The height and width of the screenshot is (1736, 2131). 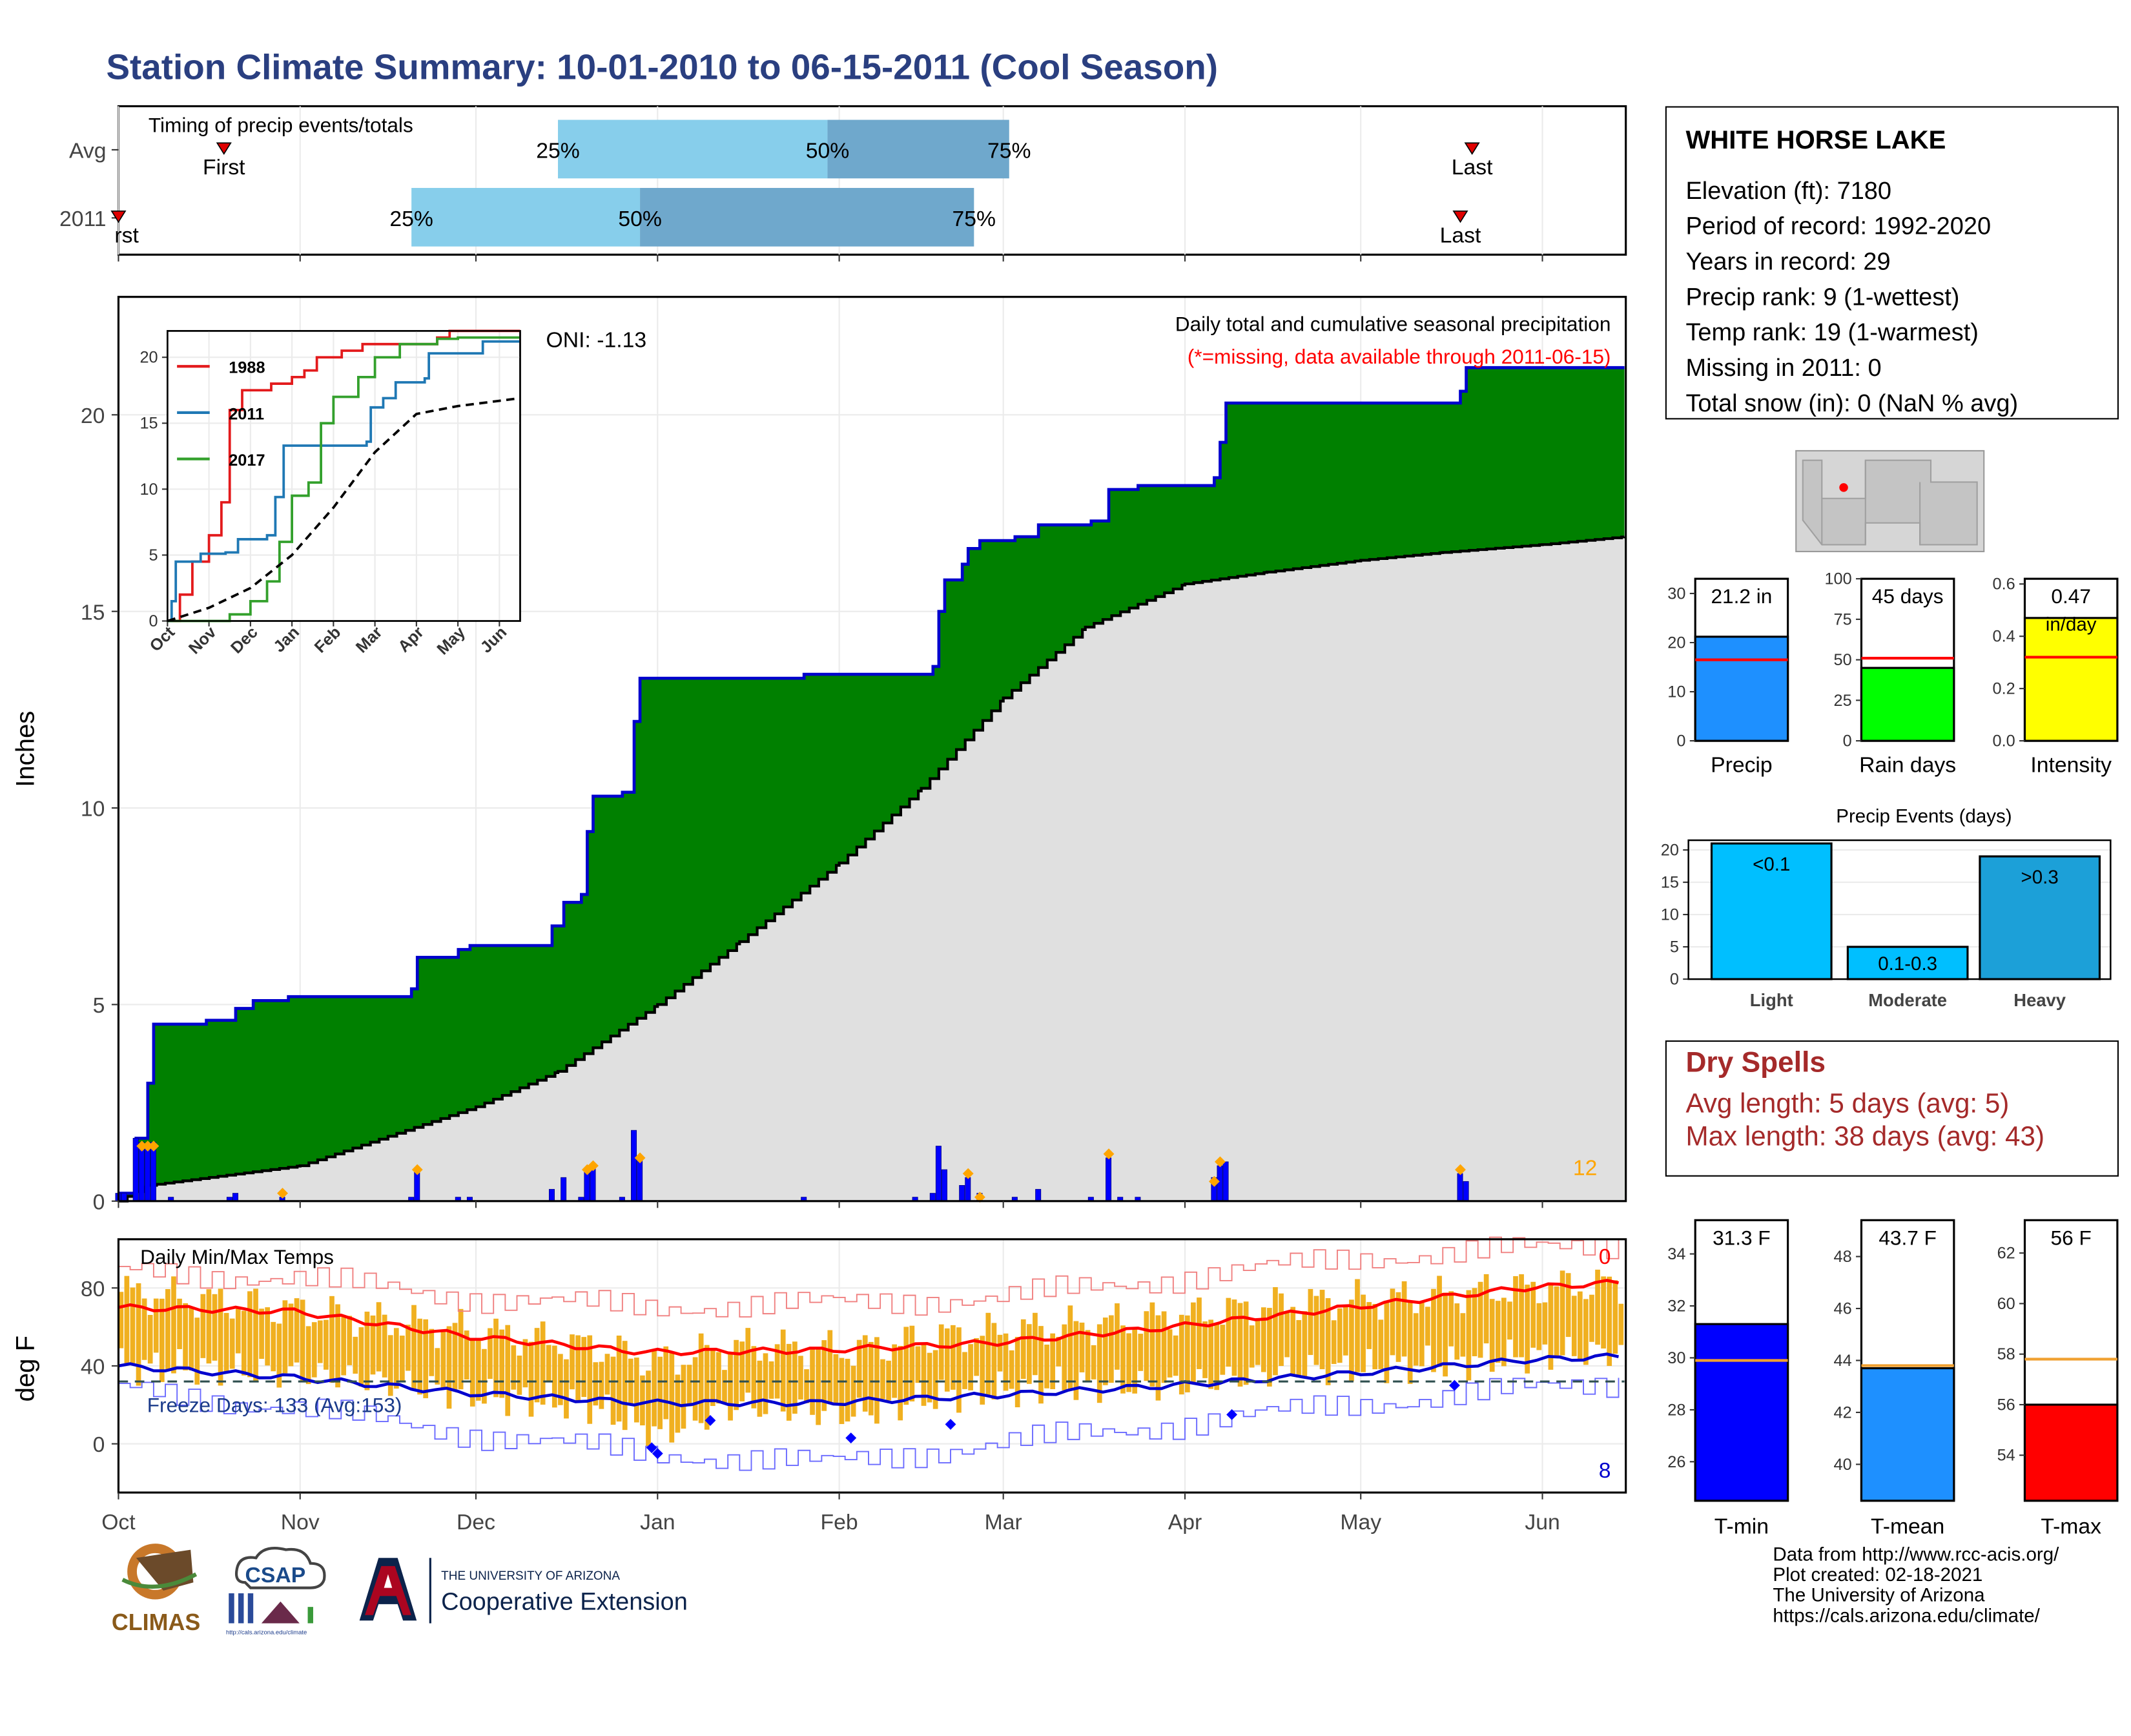 What do you see at coordinates (1907, 963) in the screenshot?
I see `events-bar` at bounding box center [1907, 963].